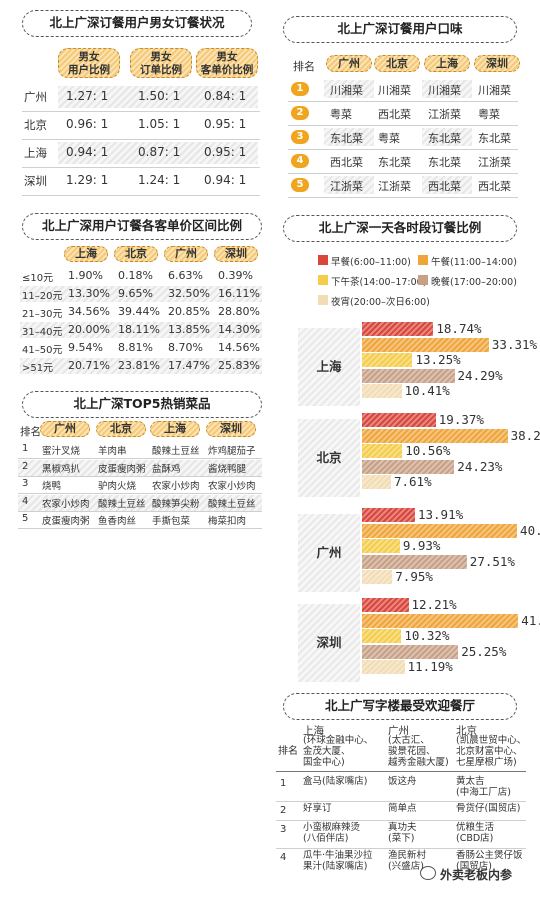 The width and height of the screenshot is (540, 898). Describe the element at coordinates (35, 97) in the screenshot. I see `gender-city: 广州` at that location.